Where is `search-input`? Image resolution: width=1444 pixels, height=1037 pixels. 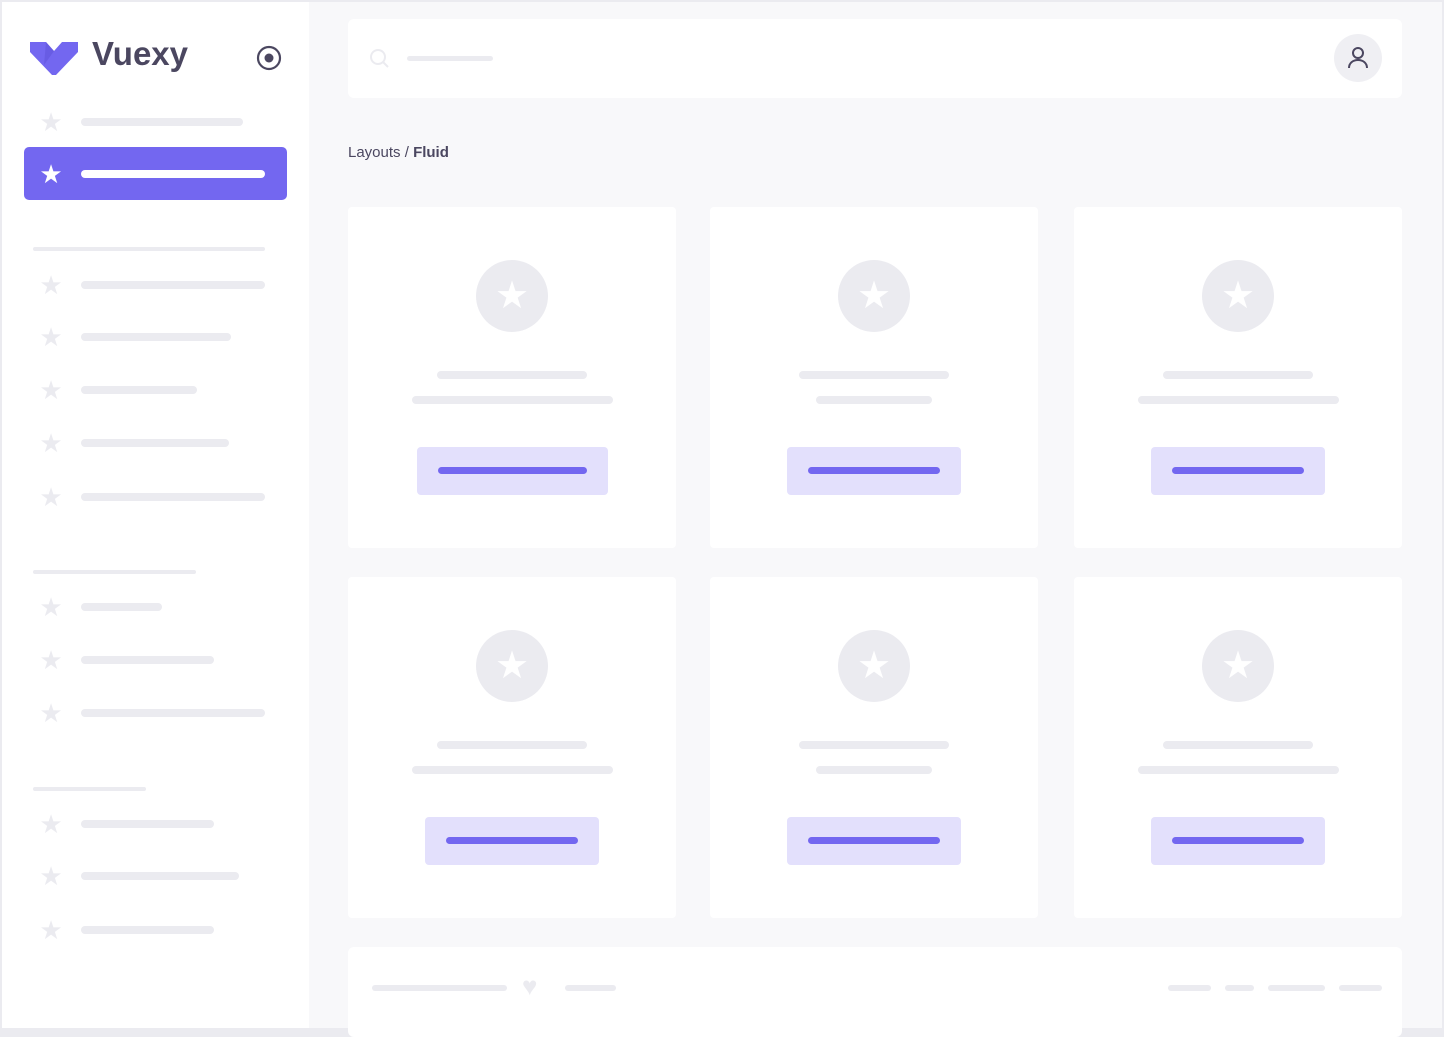
search-input is located at coordinates (450, 58).